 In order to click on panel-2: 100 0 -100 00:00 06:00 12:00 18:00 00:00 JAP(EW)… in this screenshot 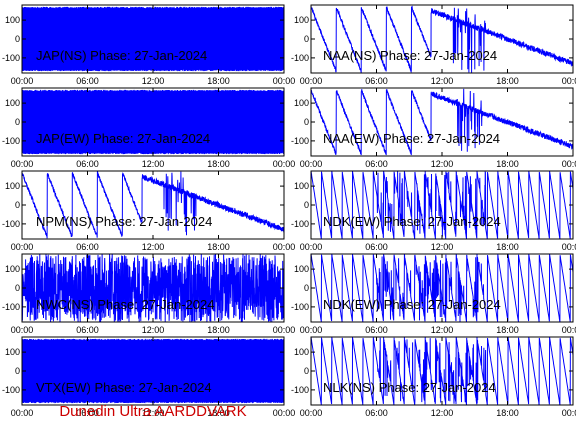, I will do `click(149, 128)`.